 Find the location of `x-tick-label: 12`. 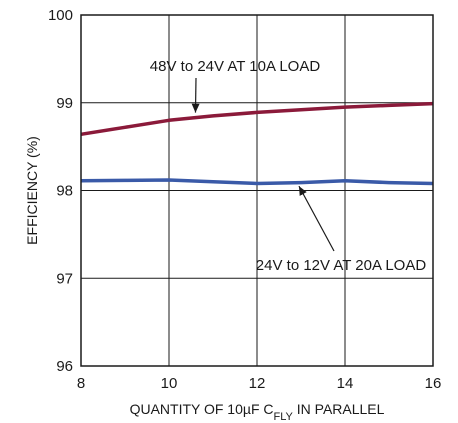

x-tick-label: 12 is located at coordinates (257, 383).